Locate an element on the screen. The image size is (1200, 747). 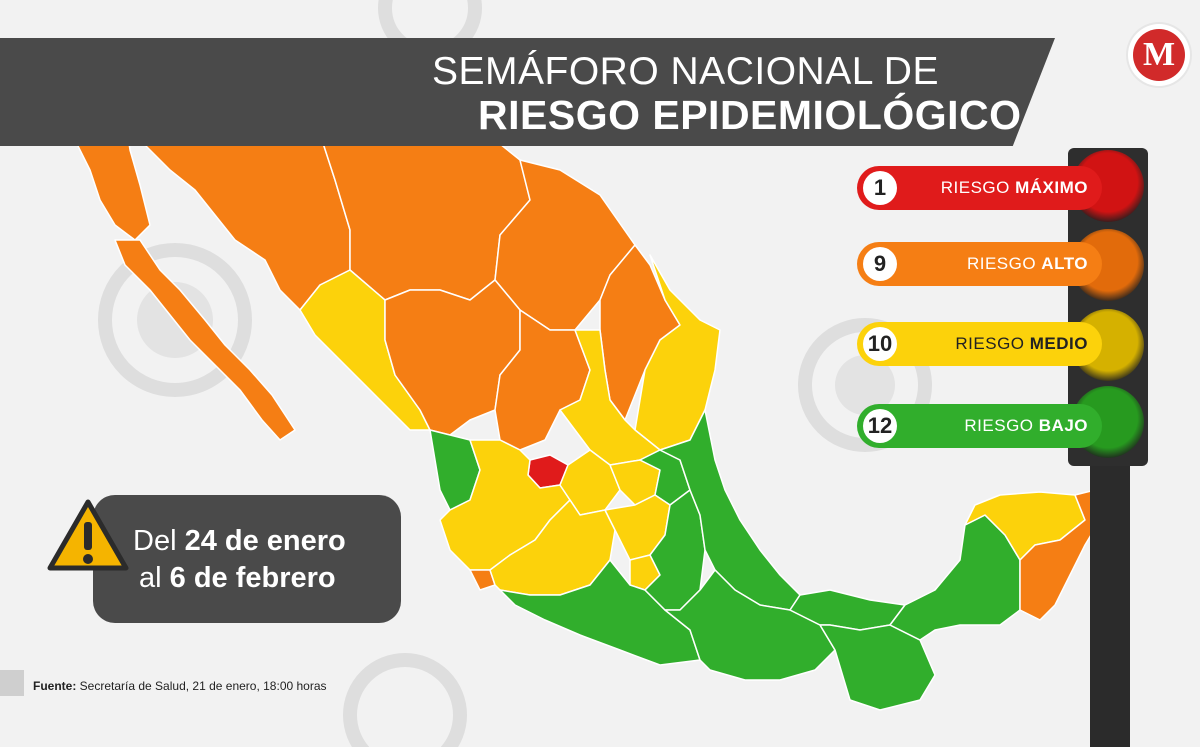
legend-item-alto: 9 RIESGO ALTO is located at coordinates (979, 264).